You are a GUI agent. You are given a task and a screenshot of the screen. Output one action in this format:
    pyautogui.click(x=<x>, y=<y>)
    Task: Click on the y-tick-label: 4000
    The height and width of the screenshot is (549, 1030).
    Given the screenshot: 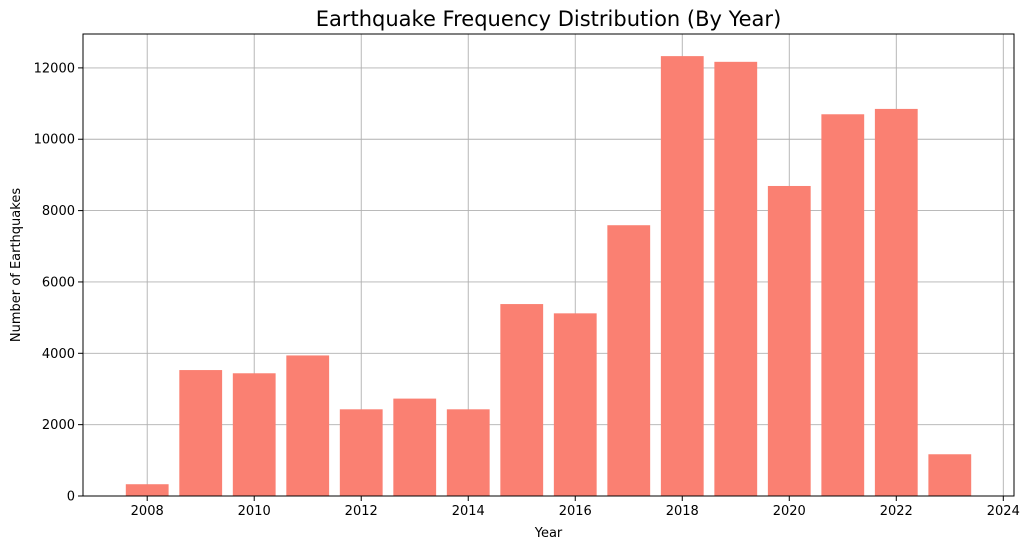 What is the action you would take?
    pyautogui.click(x=58, y=354)
    